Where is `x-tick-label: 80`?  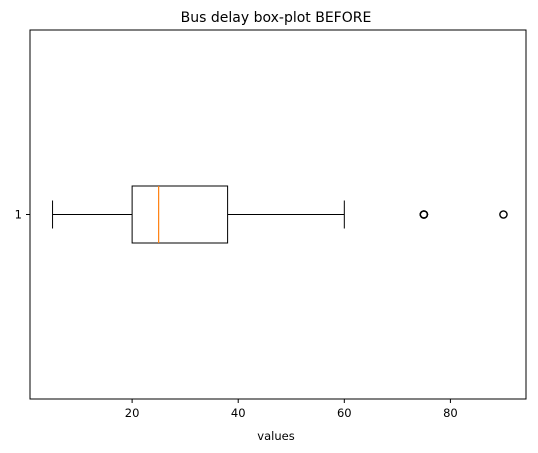 x-tick-label: 80 is located at coordinates (450, 413).